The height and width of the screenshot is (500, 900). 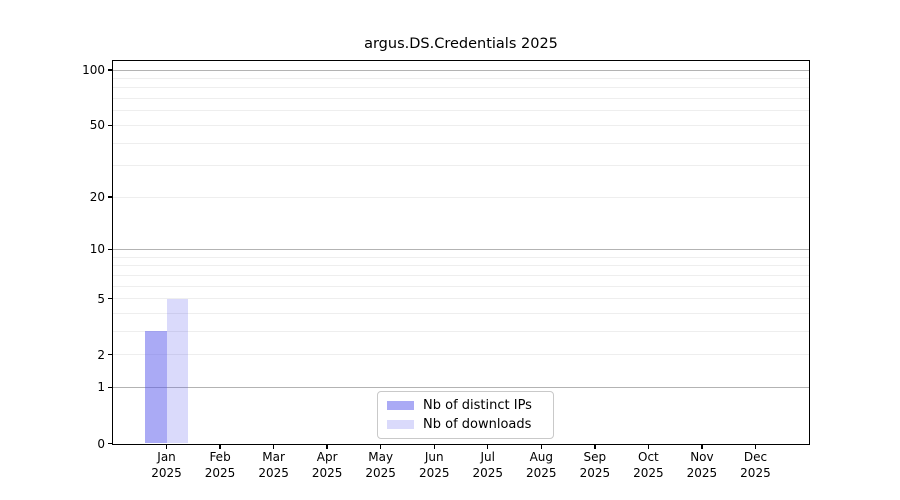 I want to click on x-tick-label-month: Jul, so click(x=487, y=457).